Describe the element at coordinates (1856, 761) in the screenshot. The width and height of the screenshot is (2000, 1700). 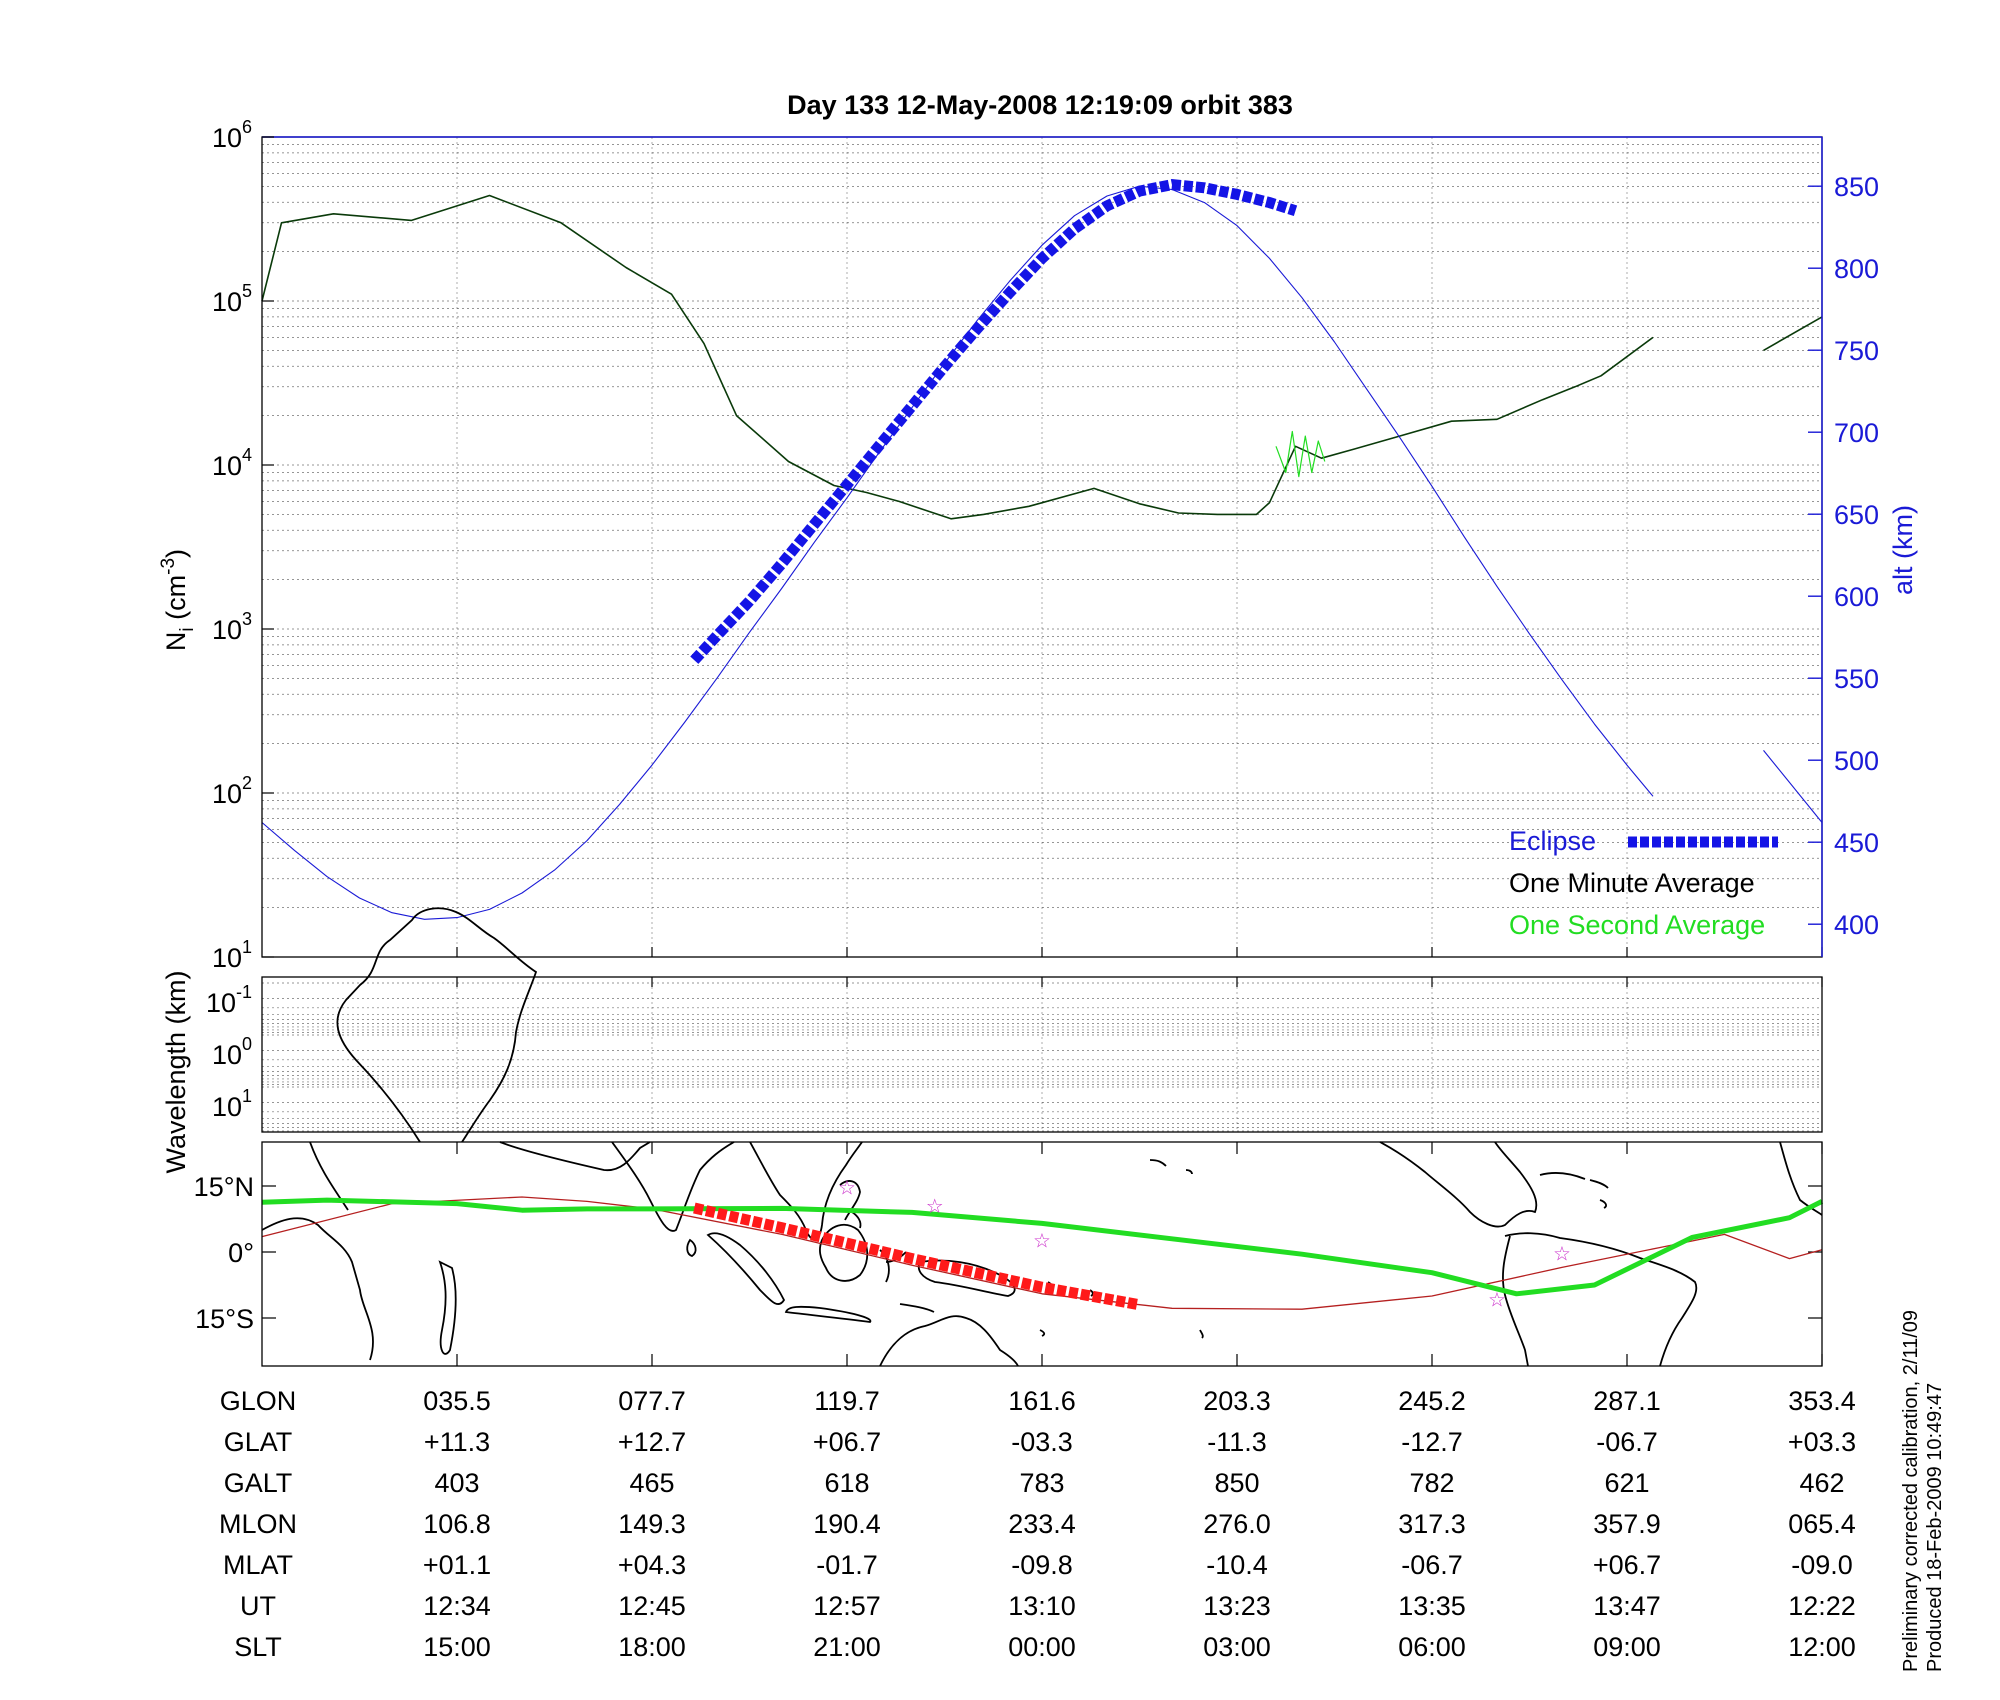
I see `right-y-tick-label: 500` at that location.